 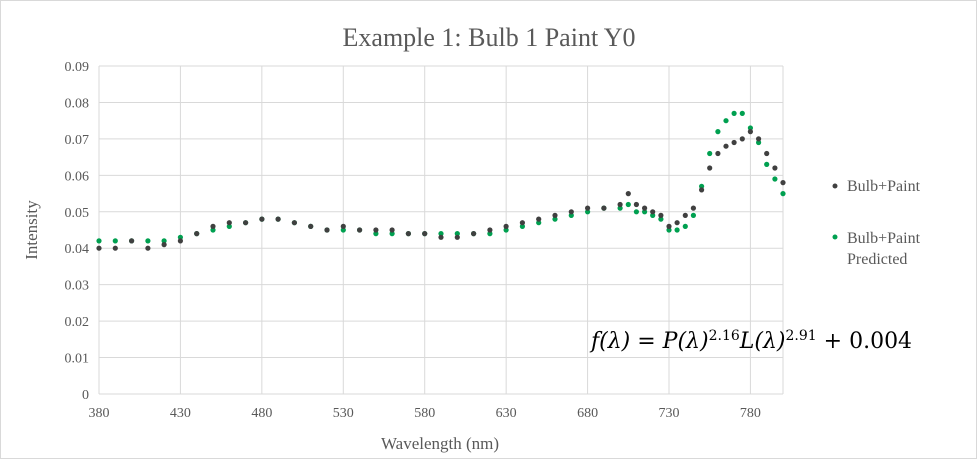 What do you see at coordinates (440, 443) in the screenshot?
I see `x-axis-title: Wavelength (nm)` at bounding box center [440, 443].